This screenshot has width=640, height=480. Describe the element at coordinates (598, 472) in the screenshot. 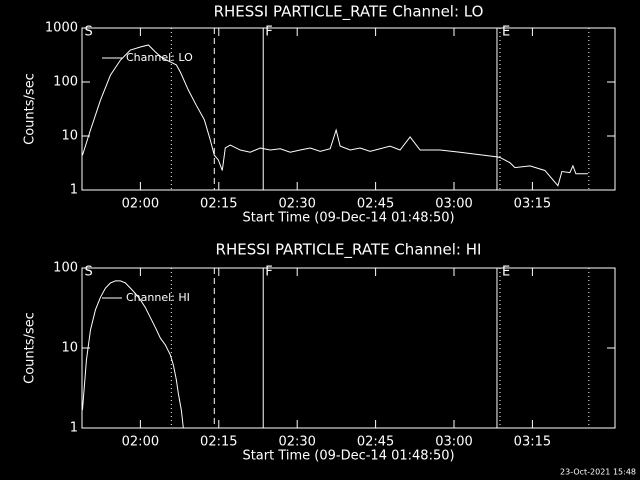

I see `footer: 23-Oct-2021 15:48` at that location.